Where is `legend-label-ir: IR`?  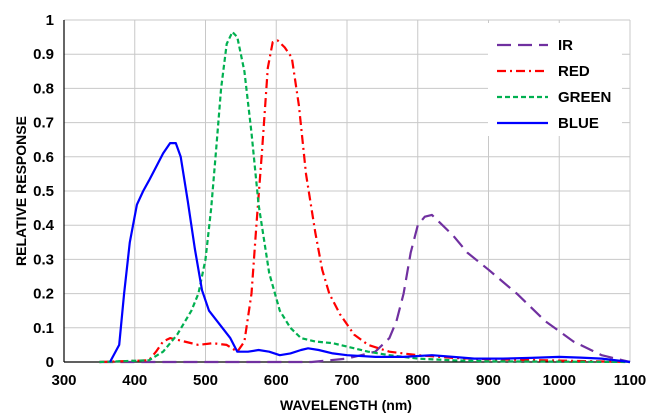
legend-label-ir: IR is located at coordinates (565, 45).